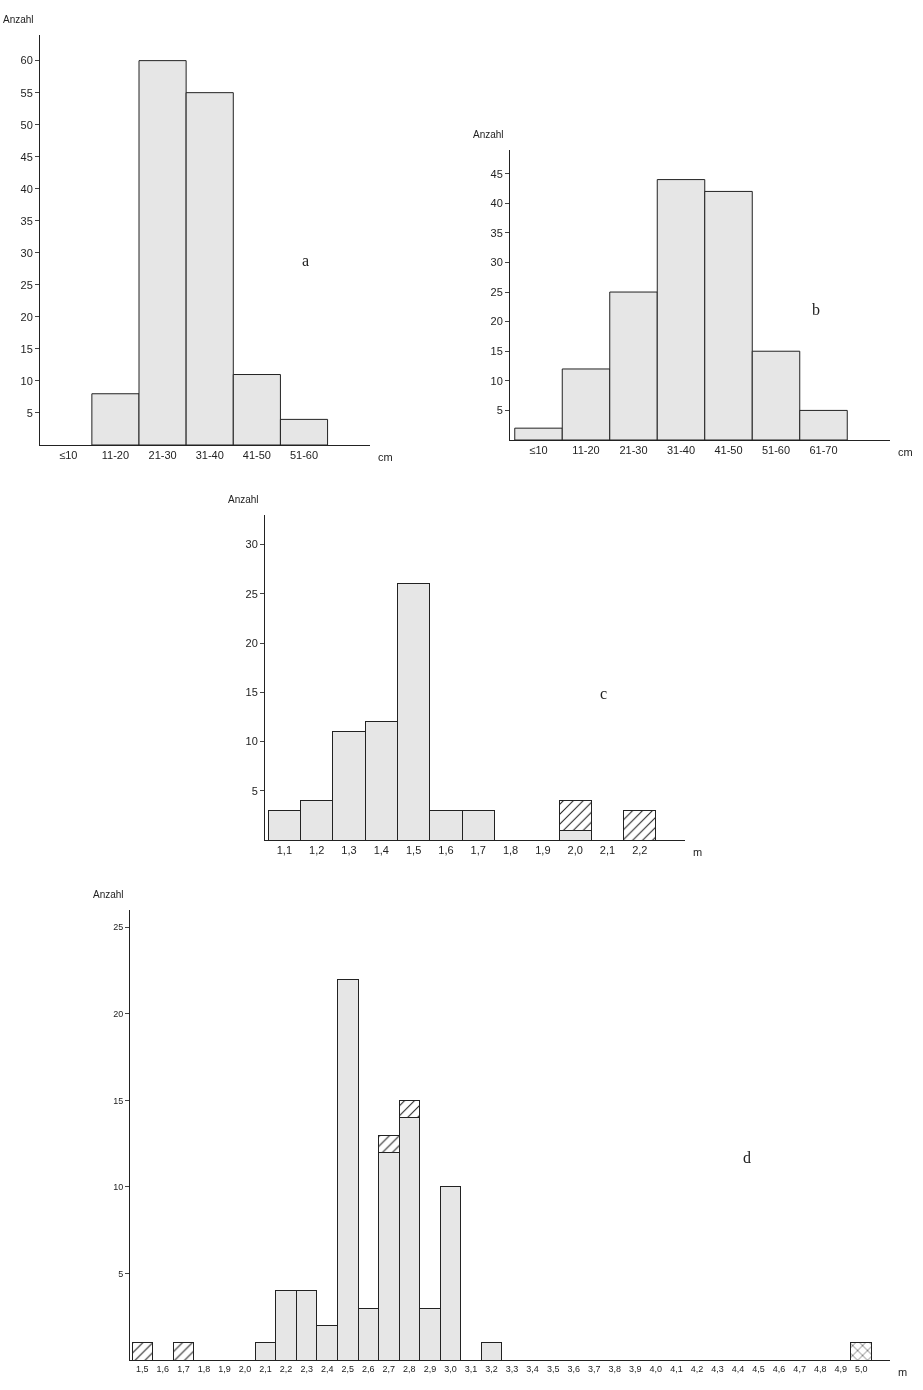  What do you see at coordinates (717, 1368) in the screenshot?
I see `x-tick-label: 4,3` at bounding box center [717, 1368].